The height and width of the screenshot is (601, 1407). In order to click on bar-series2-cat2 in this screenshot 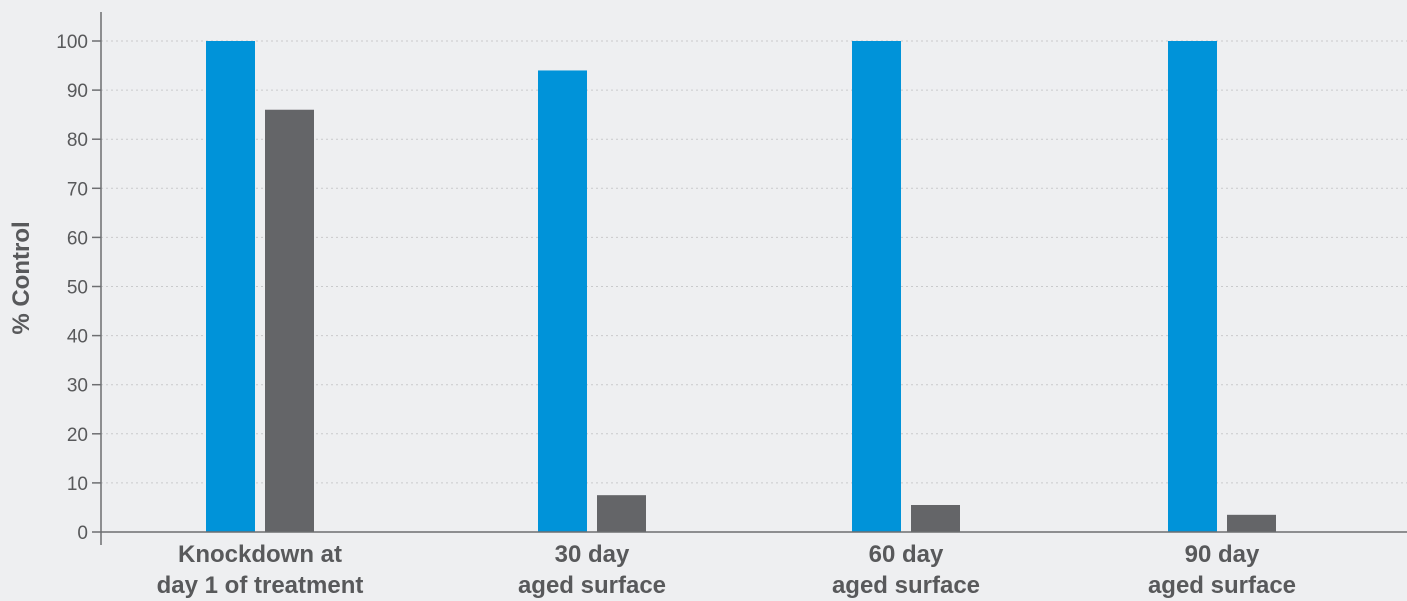, I will do `click(621, 513)`.